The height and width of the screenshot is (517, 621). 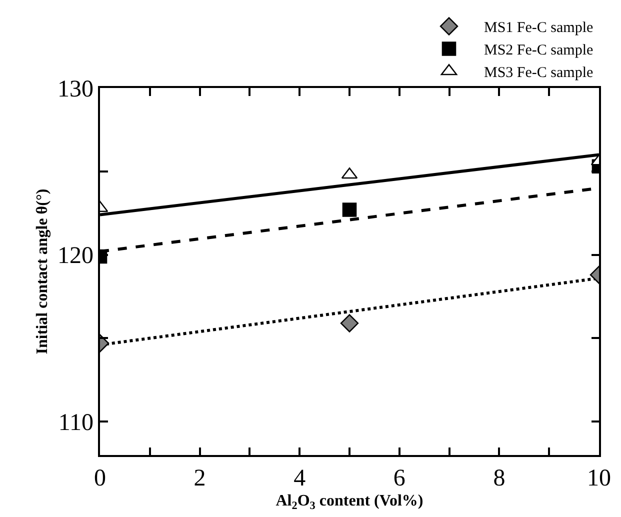 I want to click on y-tick-label: 110, so click(x=76, y=423).